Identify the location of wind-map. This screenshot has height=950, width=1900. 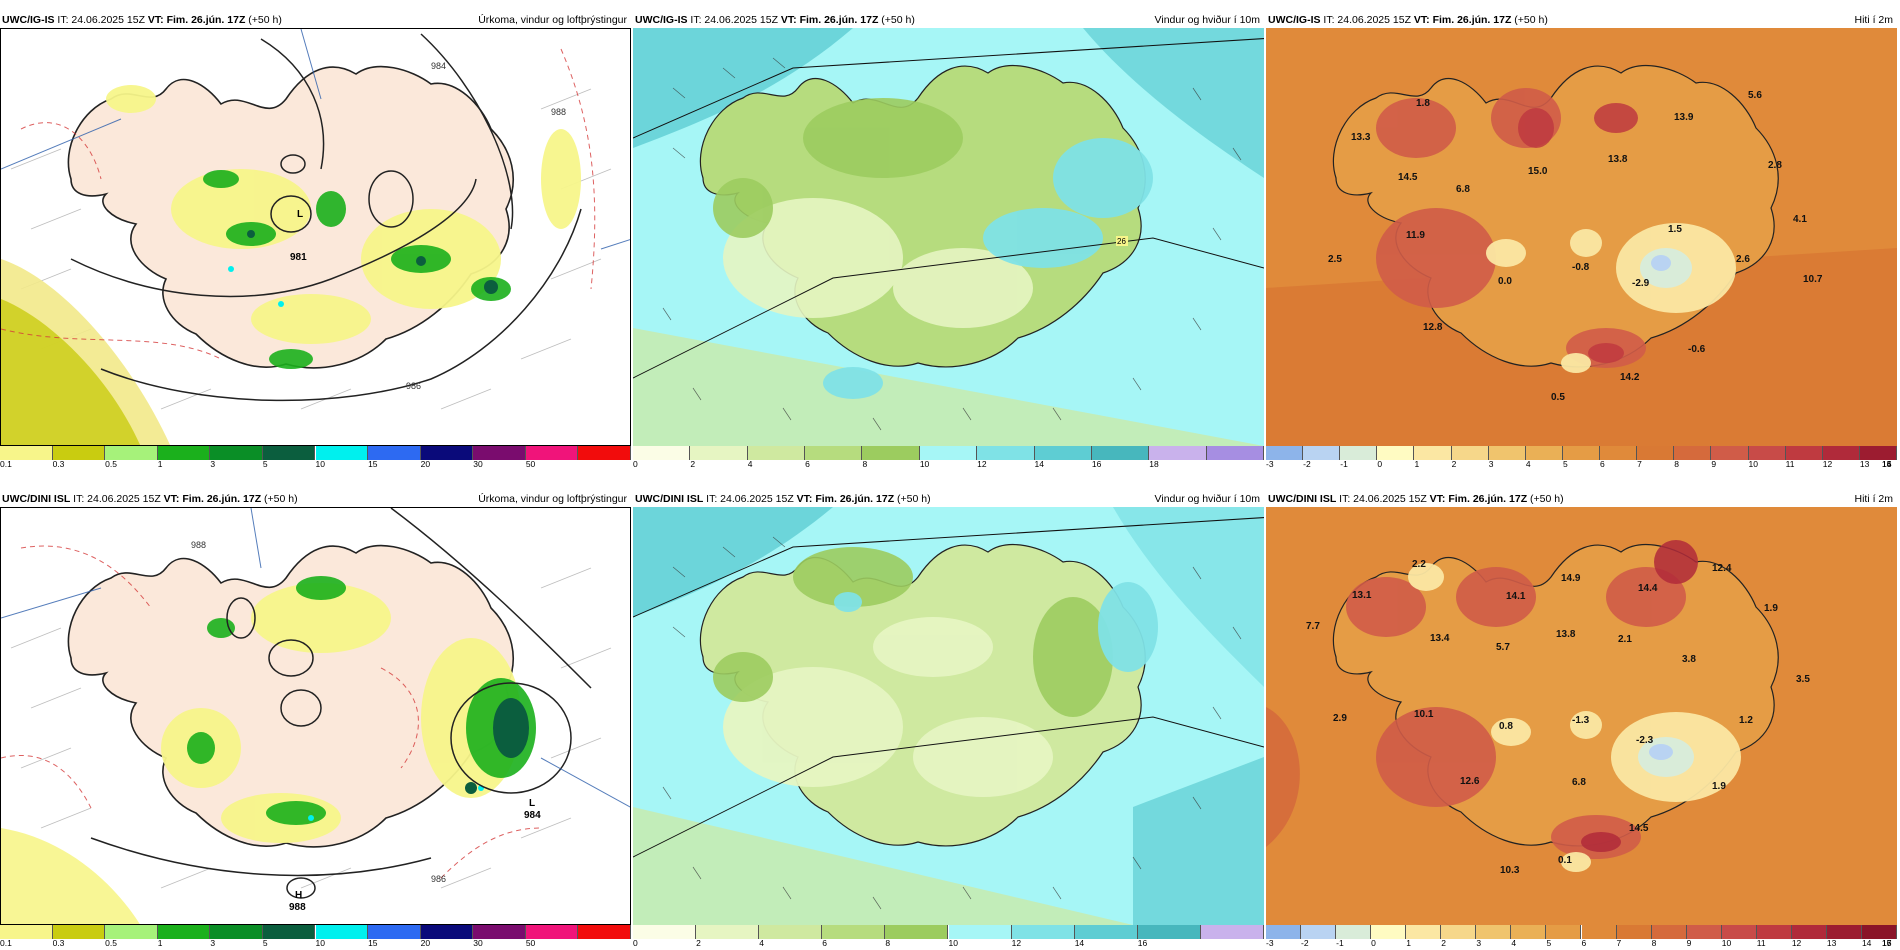
(948, 716).